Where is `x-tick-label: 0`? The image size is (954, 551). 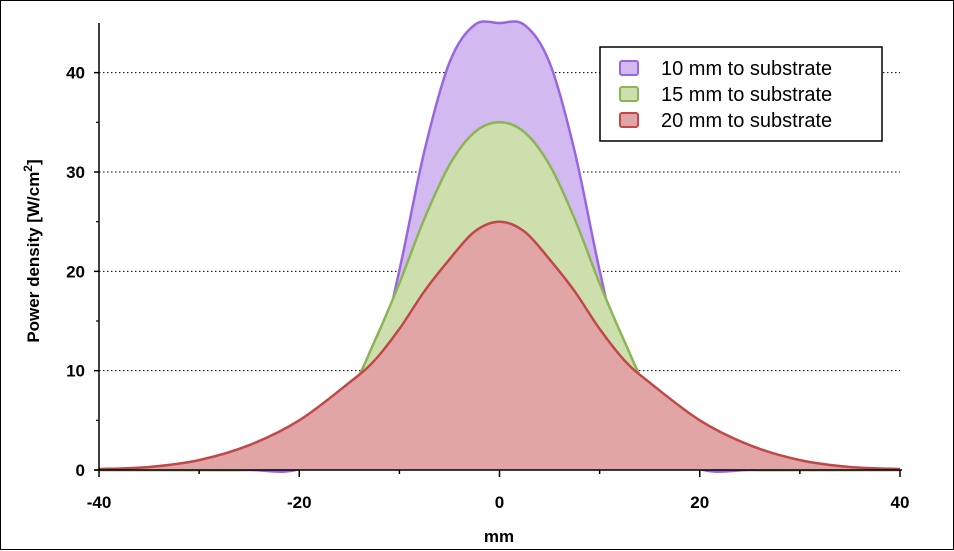
x-tick-label: 0 is located at coordinates (499, 502).